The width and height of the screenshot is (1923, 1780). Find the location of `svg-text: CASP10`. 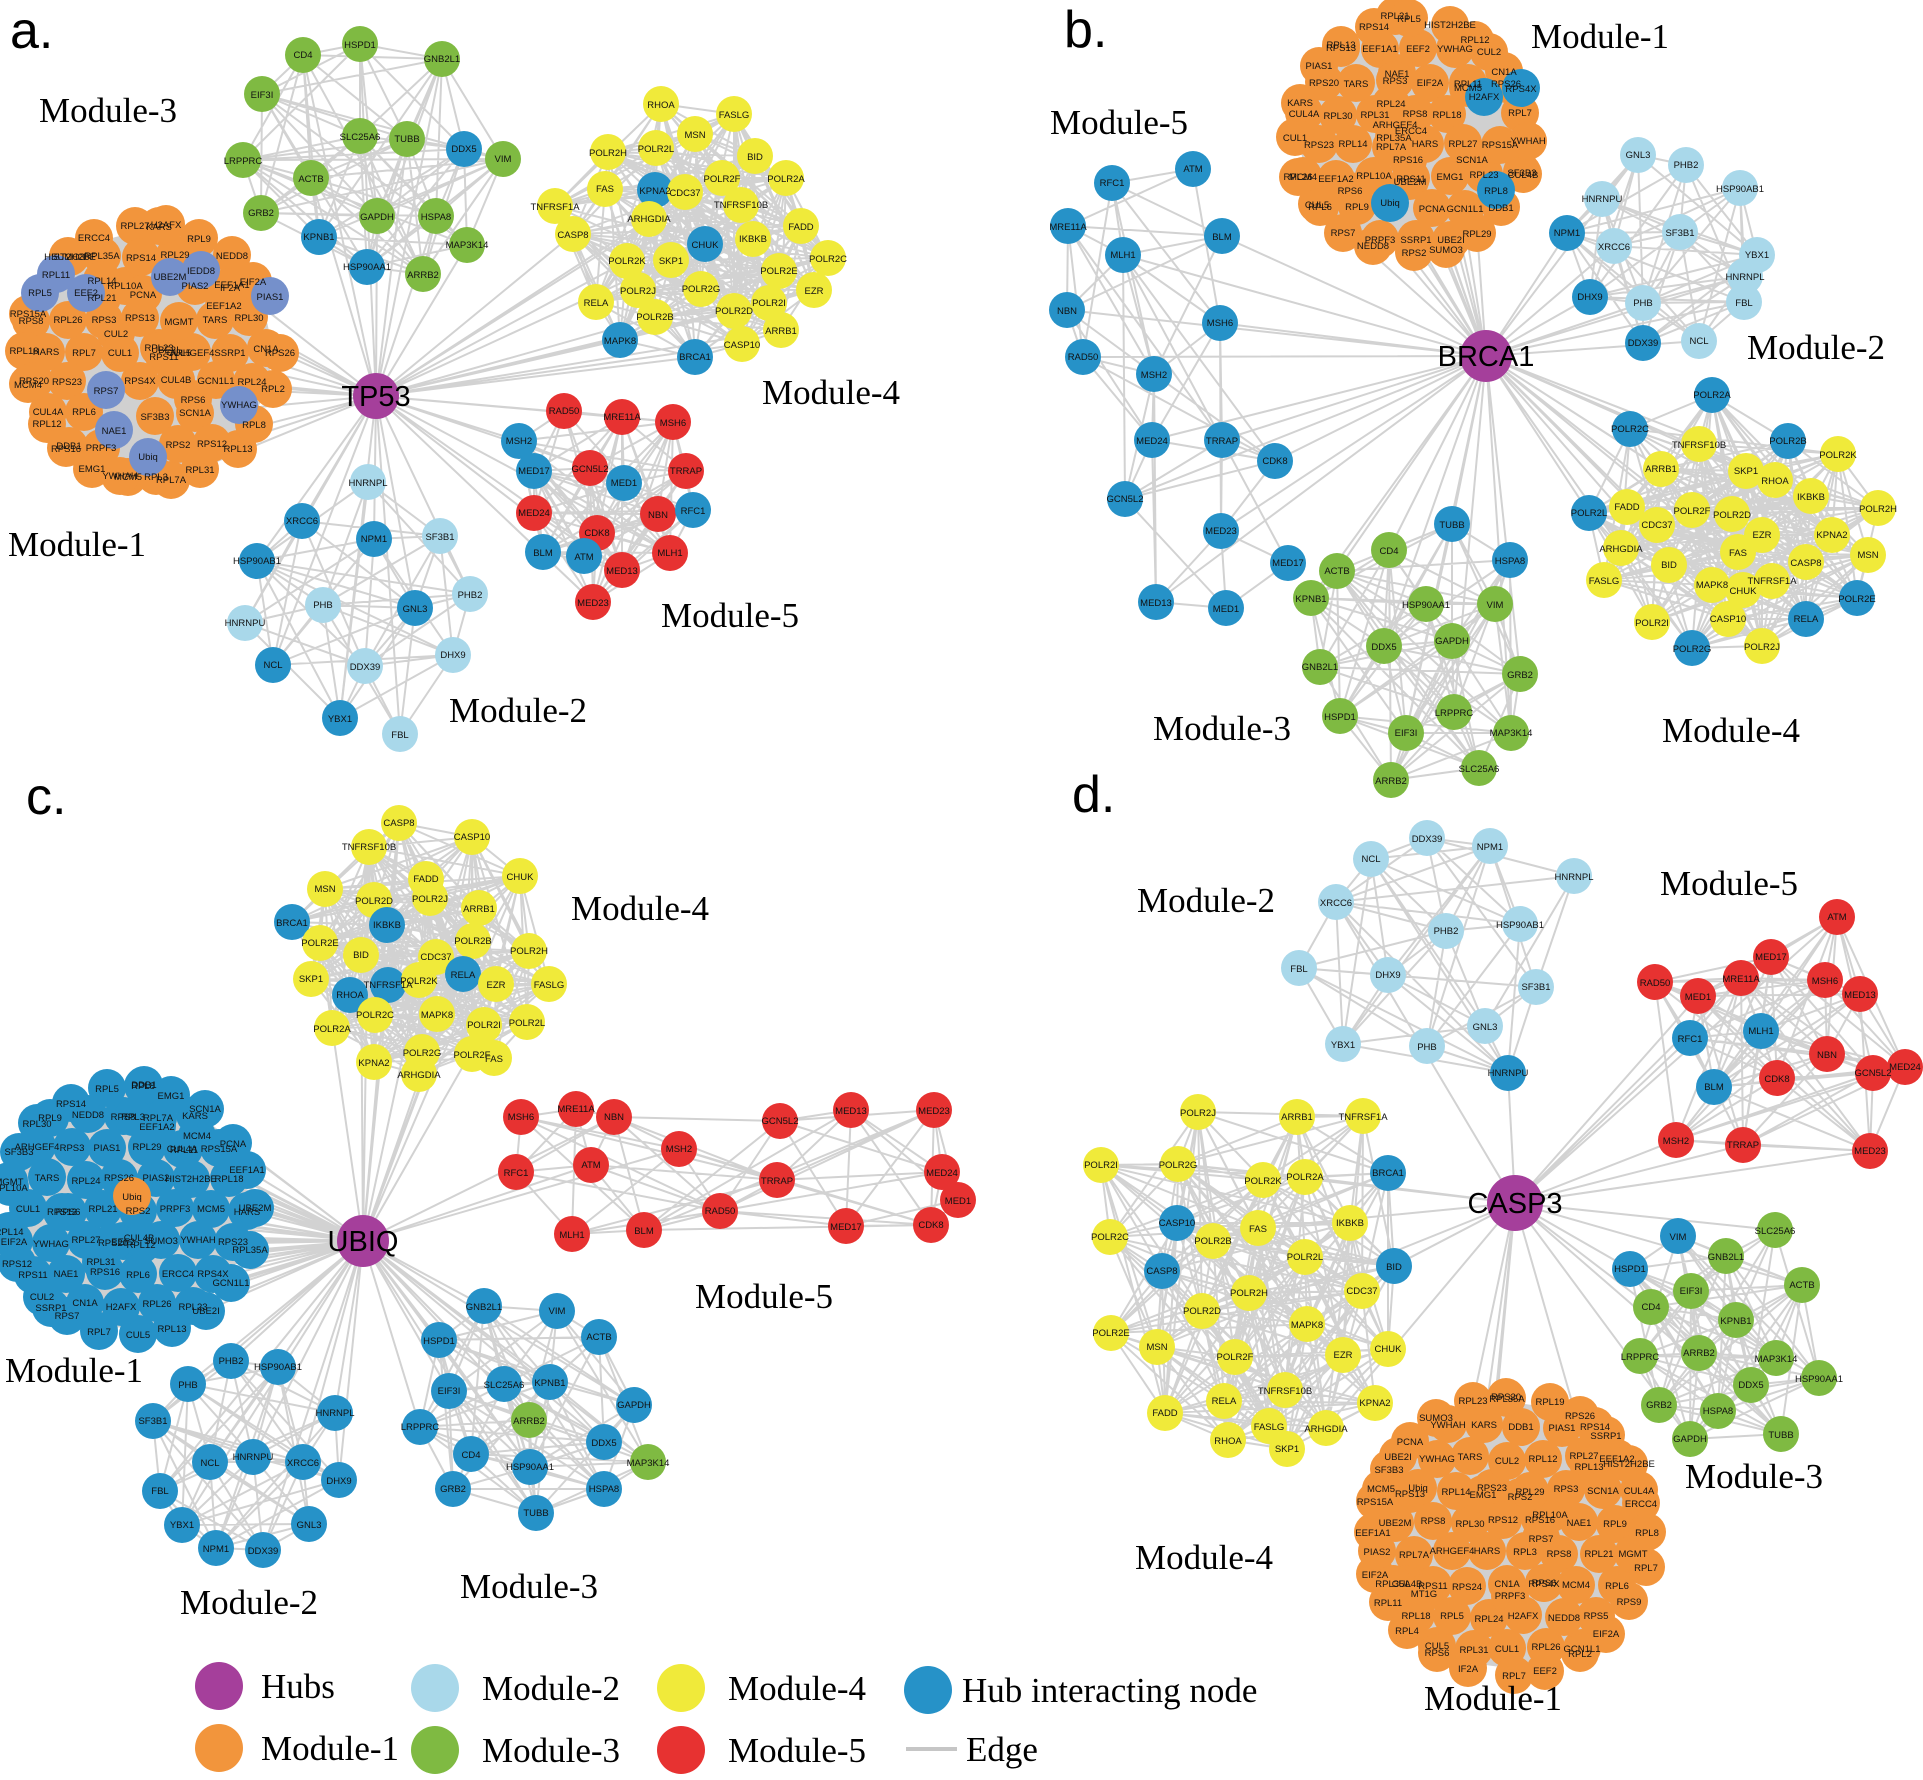

svg-text: CASP10 is located at coordinates (1728, 619).